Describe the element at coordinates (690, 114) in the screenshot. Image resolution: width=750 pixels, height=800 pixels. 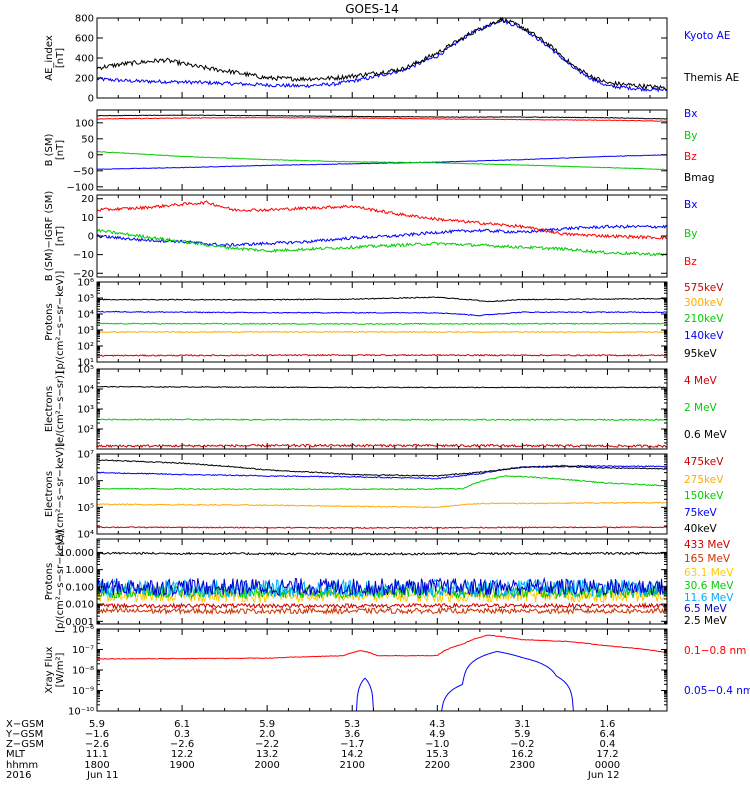
I see `legend-bsm-0: Bx` at that location.